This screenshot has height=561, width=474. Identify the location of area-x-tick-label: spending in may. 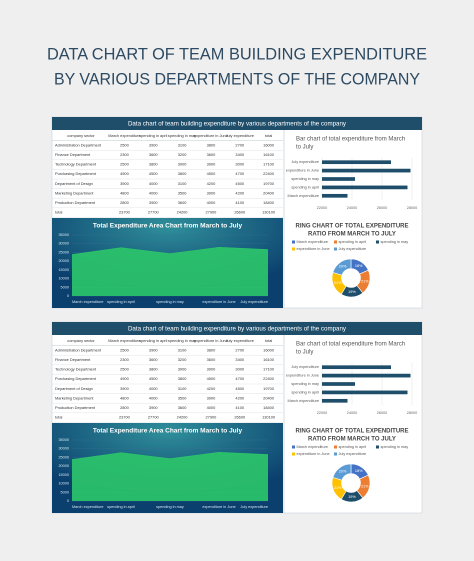
(170, 507).